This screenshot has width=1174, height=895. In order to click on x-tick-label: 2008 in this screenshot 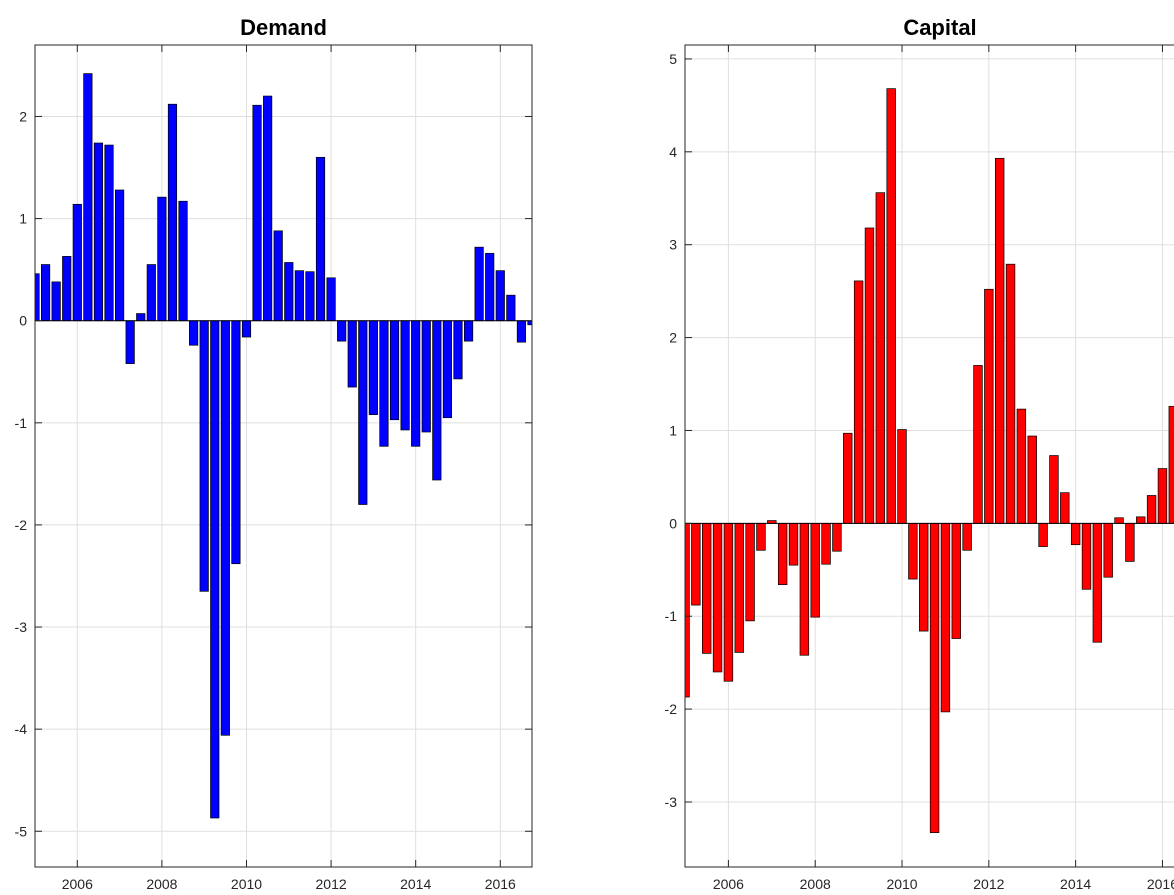, I will do `click(161, 884)`.